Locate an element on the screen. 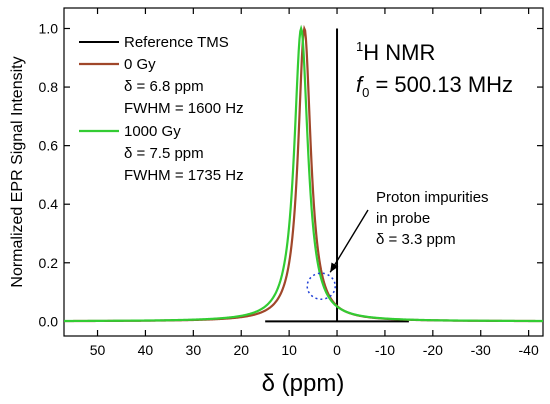 The image size is (550, 404). x-tick-label: -30 is located at coordinates (481, 350).